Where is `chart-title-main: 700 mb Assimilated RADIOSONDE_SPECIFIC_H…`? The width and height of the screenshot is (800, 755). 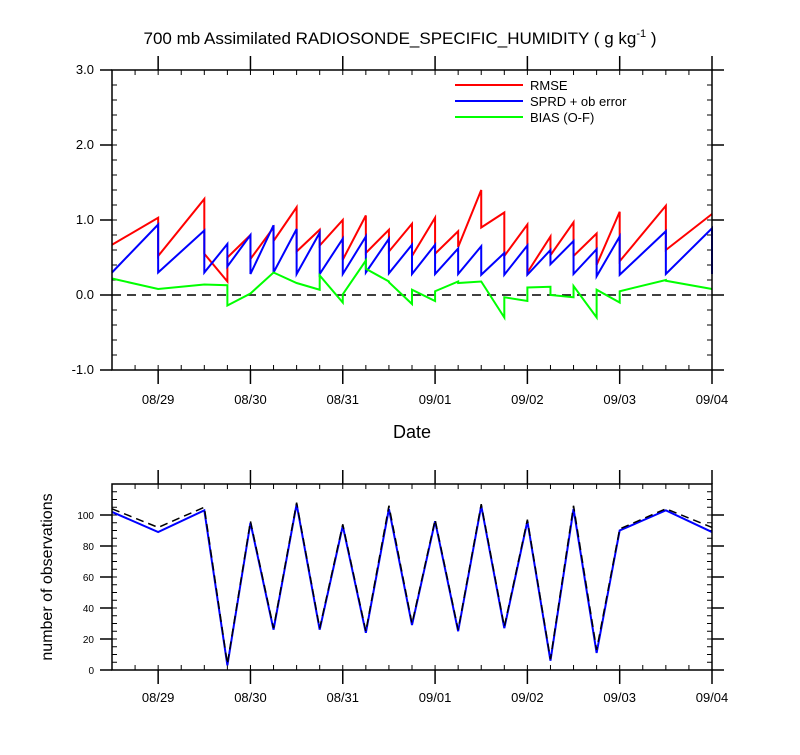 chart-title-main: 700 mb Assimilated RADIOSONDE_SPECIFIC_H… is located at coordinates (390, 38).